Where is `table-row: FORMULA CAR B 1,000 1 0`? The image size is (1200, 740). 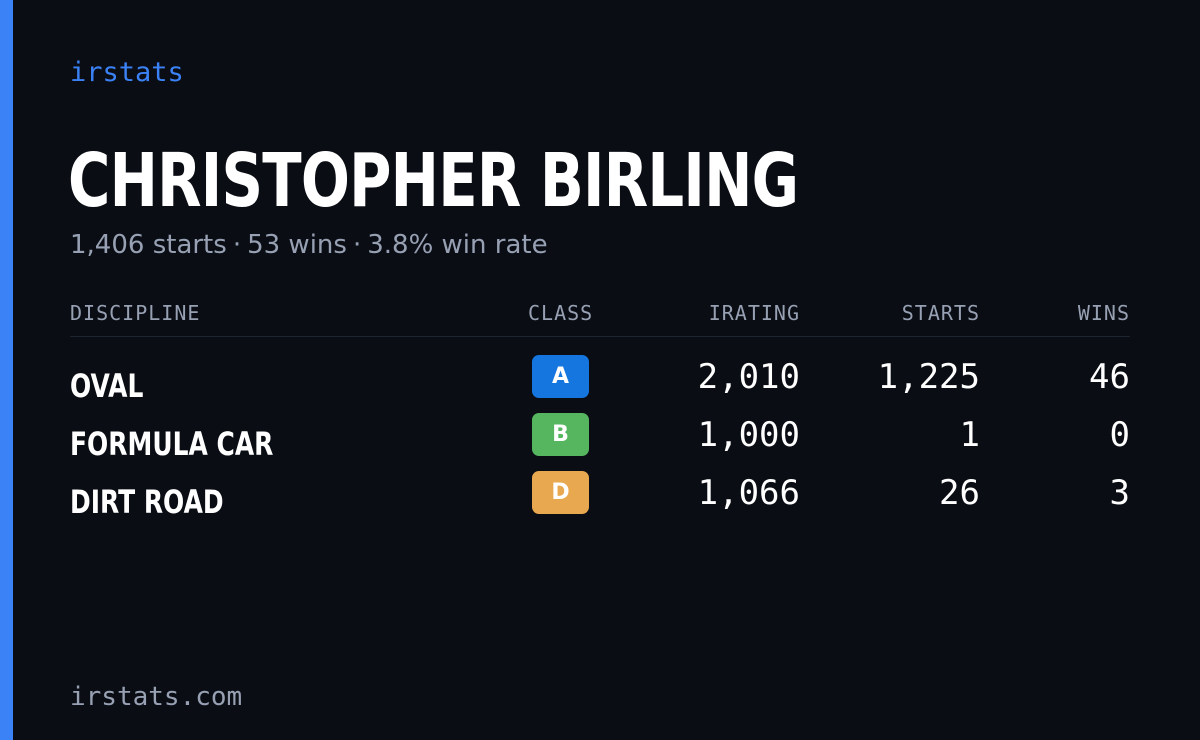 table-row: FORMULA CAR B 1,000 1 0 is located at coordinates (600, 440).